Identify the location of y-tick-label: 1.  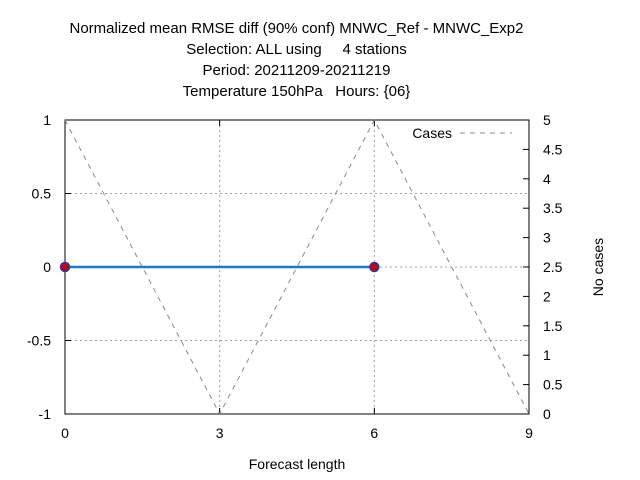
(47, 120).